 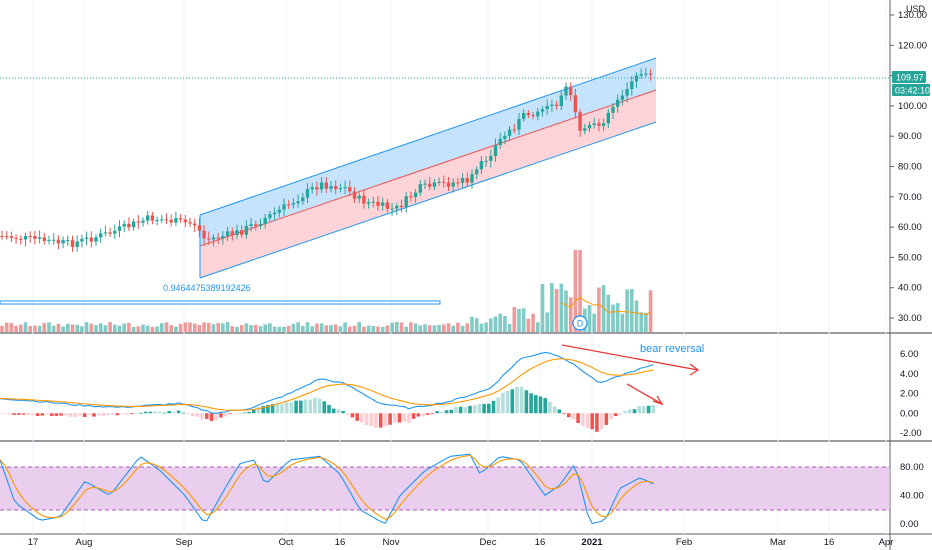 I want to click on svg-text: 109.97, so click(x=910, y=78).